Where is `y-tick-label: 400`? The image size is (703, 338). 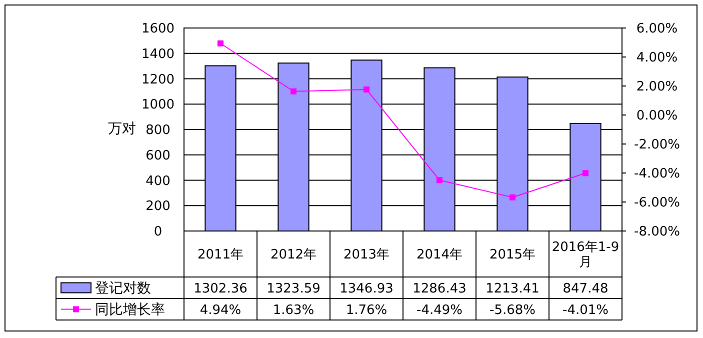
y-tick-label: 400 is located at coordinates (158, 181).